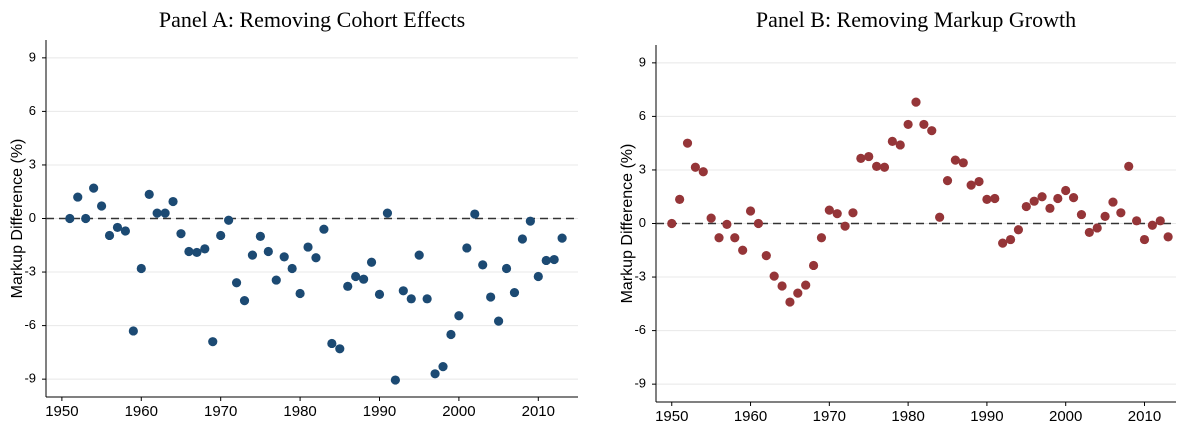 This screenshot has width=1178, height=421. What do you see at coordinates (627, 224) in the screenshot?
I see `y-axis-label: Markup Difference (%)` at bounding box center [627, 224].